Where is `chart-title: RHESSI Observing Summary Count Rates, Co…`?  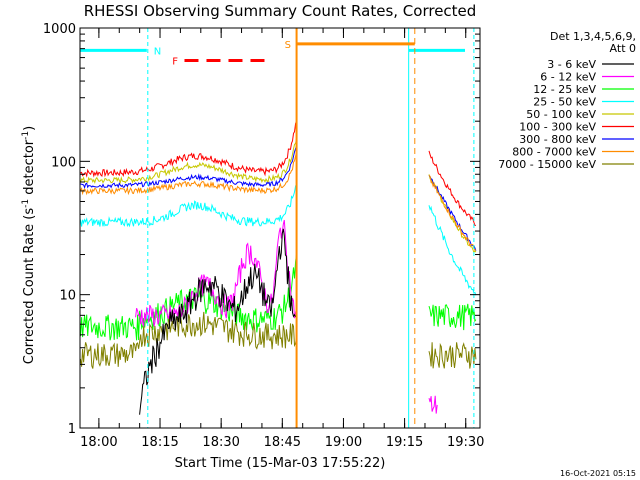
chart-title: RHESSI Observing Summary Count Rates, Co… is located at coordinates (280, 11).